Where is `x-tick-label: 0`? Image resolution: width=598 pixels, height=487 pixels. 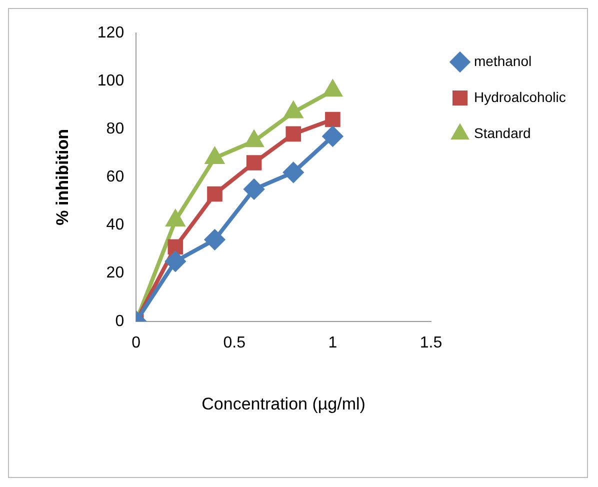
x-tick-label: 0 is located at coordinates (136, 343).